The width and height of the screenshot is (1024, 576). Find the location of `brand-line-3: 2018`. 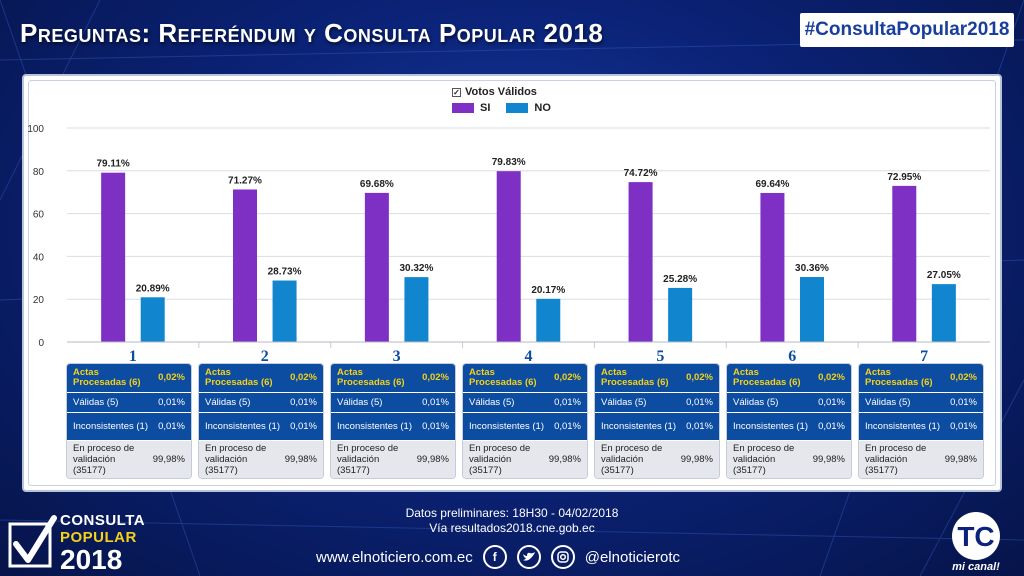

brand-line-3: 2018 is located at coordinates (91, 559).